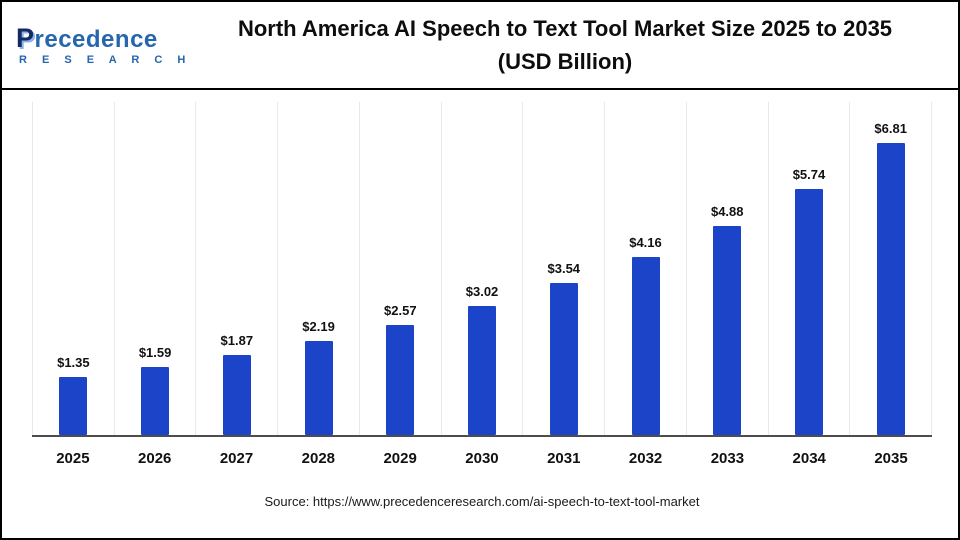  I want to click on brand-name-rest: recedence, so click(96, 39).